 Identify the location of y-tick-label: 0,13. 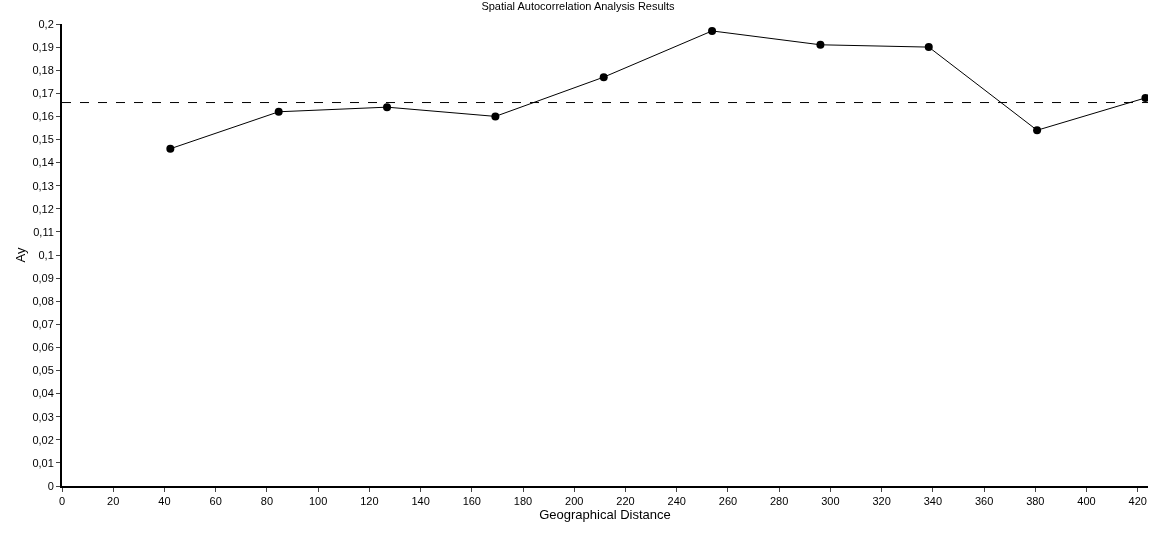
(43, 185).